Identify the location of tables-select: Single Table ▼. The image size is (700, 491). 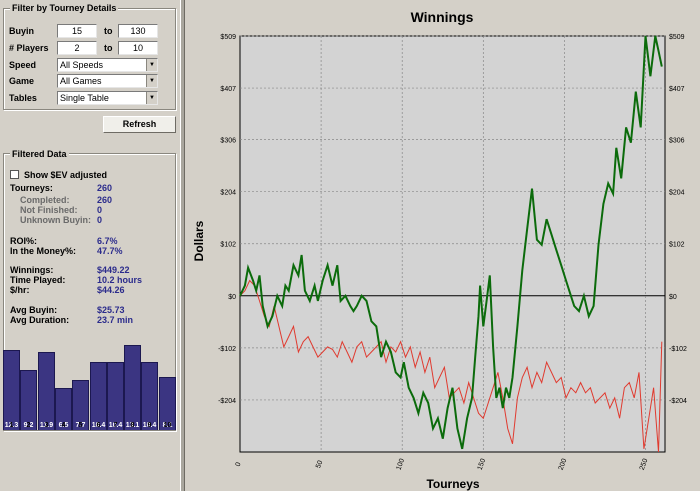
(107, 98).